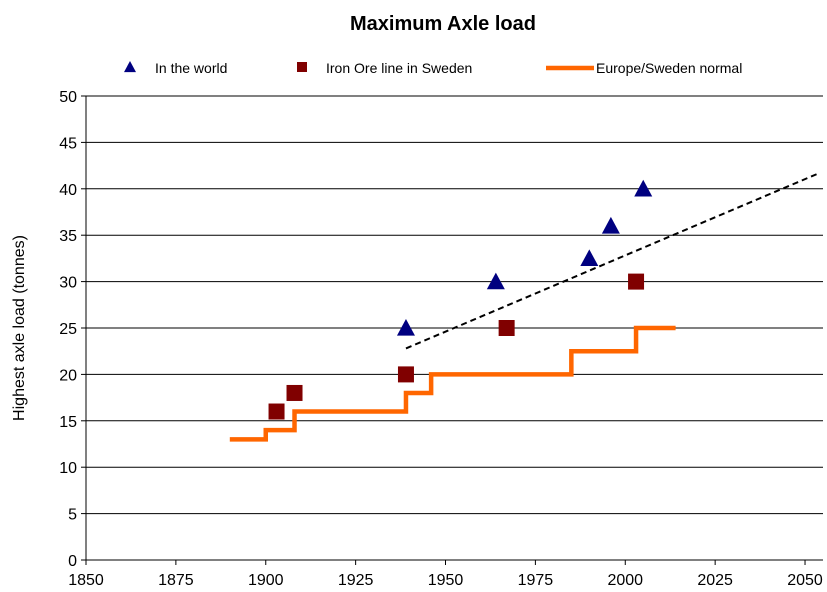 The height and width of the screenshot is (592, 827). I want to click on x-tick-label-1850: 1850, so click(86, 580).